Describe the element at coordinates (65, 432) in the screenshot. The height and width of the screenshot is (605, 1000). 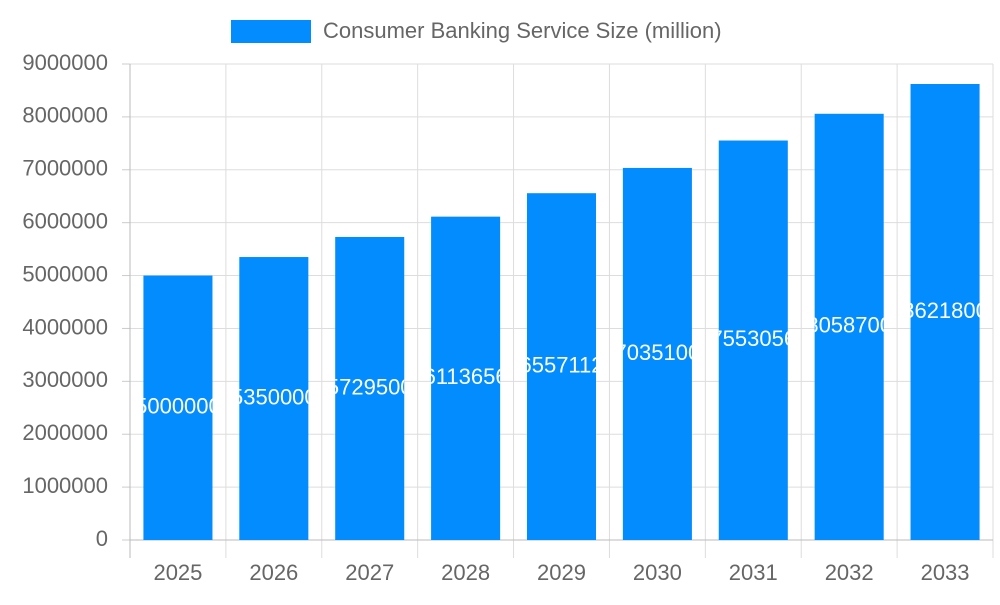
I see `y-tick-label: 2000000` at that location.